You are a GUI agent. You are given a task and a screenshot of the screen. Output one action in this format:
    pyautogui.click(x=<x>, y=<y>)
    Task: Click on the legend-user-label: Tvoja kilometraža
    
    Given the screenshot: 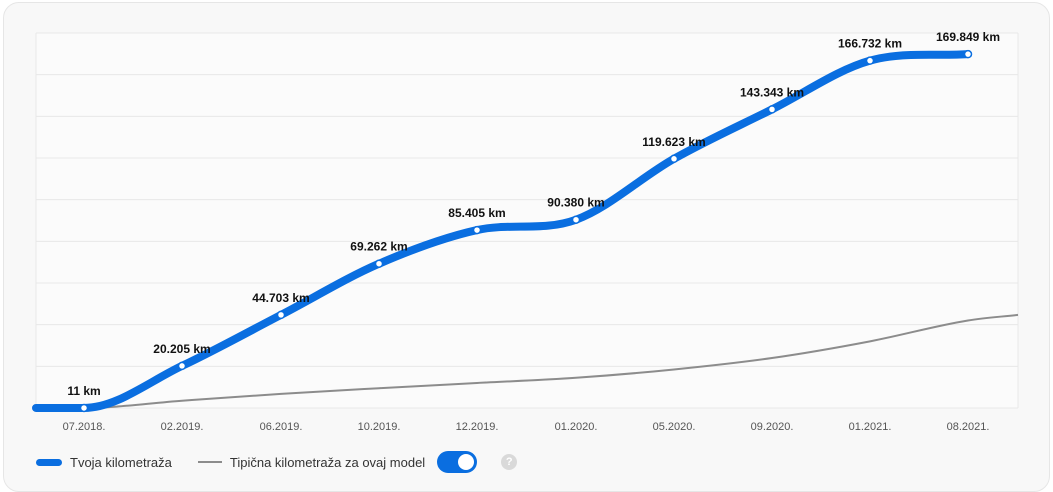 What is the action you would take?
    pyautogui.click(x=121, y=462)
    